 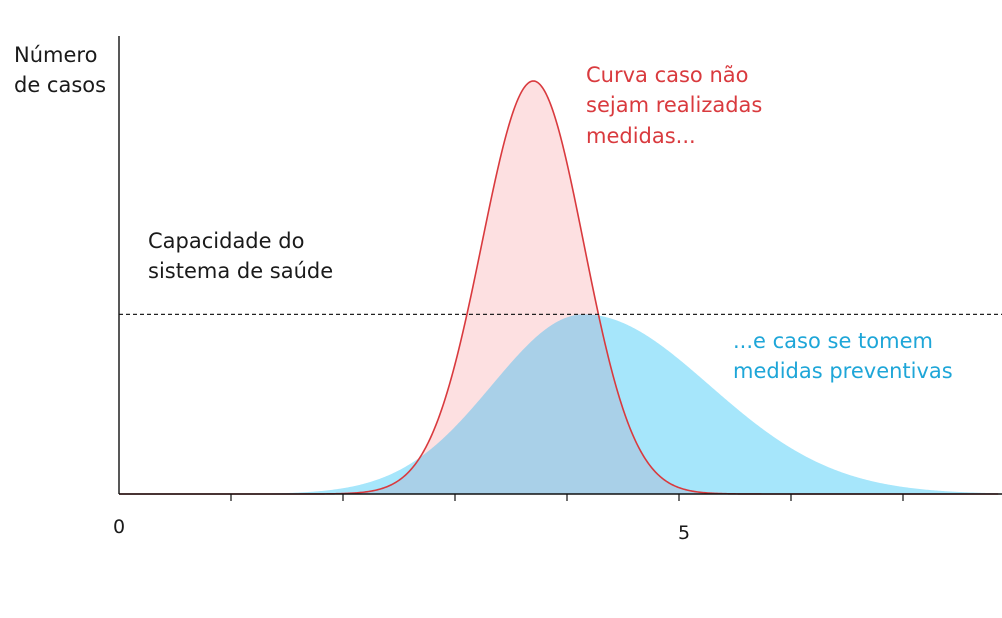 I want to click on mitigated-curve-label: ...e caso se tomem medidas preventivas, so click(x=843, y=356).